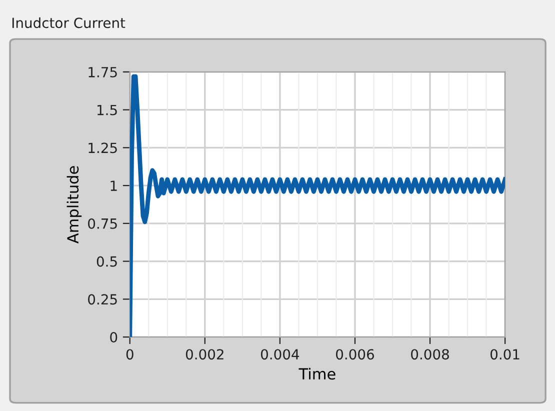  I want to click on y-axis-title: Amplitude, so click(74, 205).